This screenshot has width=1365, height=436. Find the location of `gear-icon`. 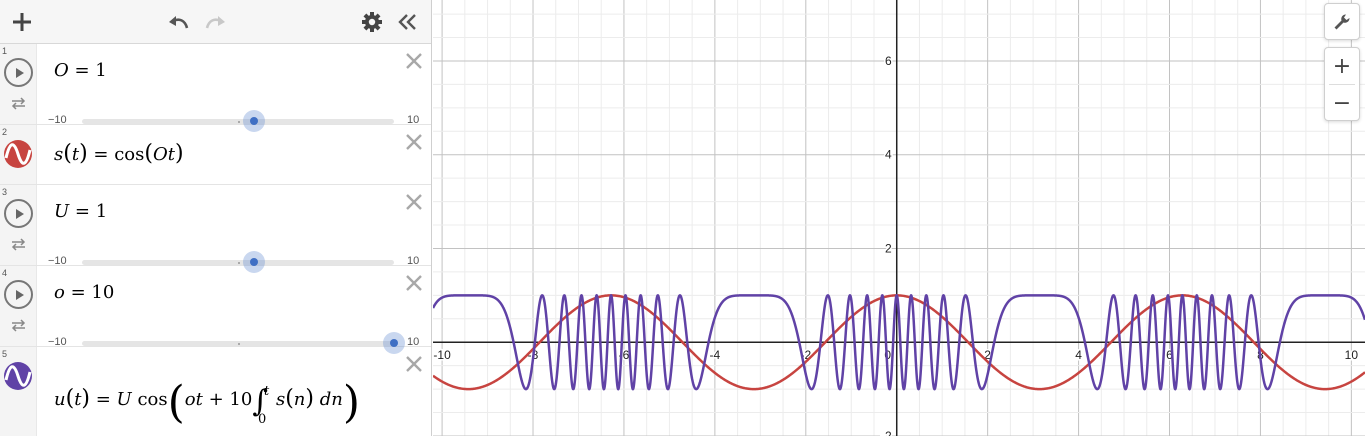

gear-icon is located at coordinates (372, 22).